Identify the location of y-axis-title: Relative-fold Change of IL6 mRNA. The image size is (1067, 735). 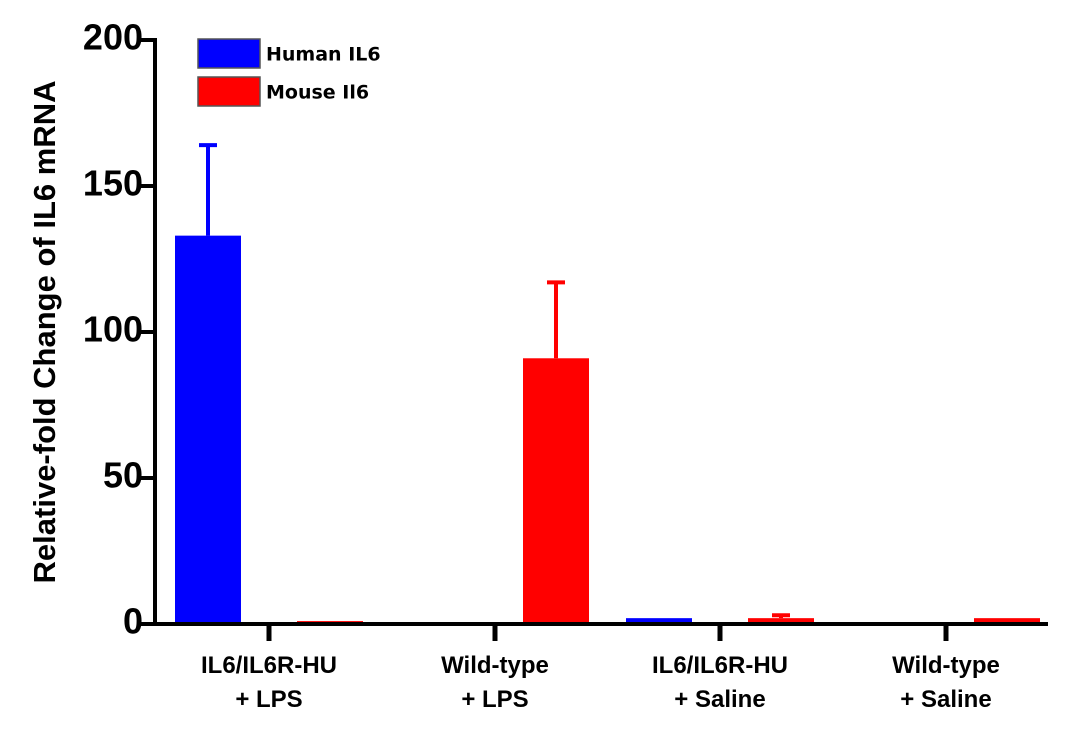
(44, 332).